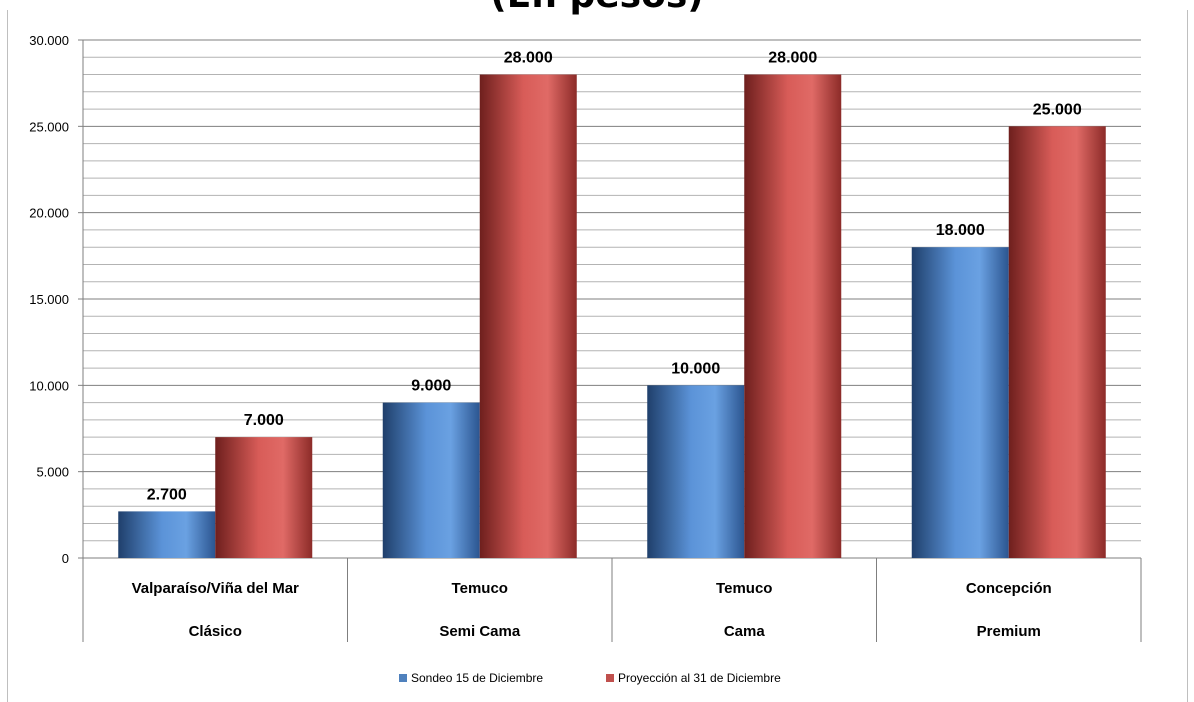  What do you see at coordinates (52, 472) in the screenshot?
I see `y-tick-label: 5.000` at bounding box center [52, 472].